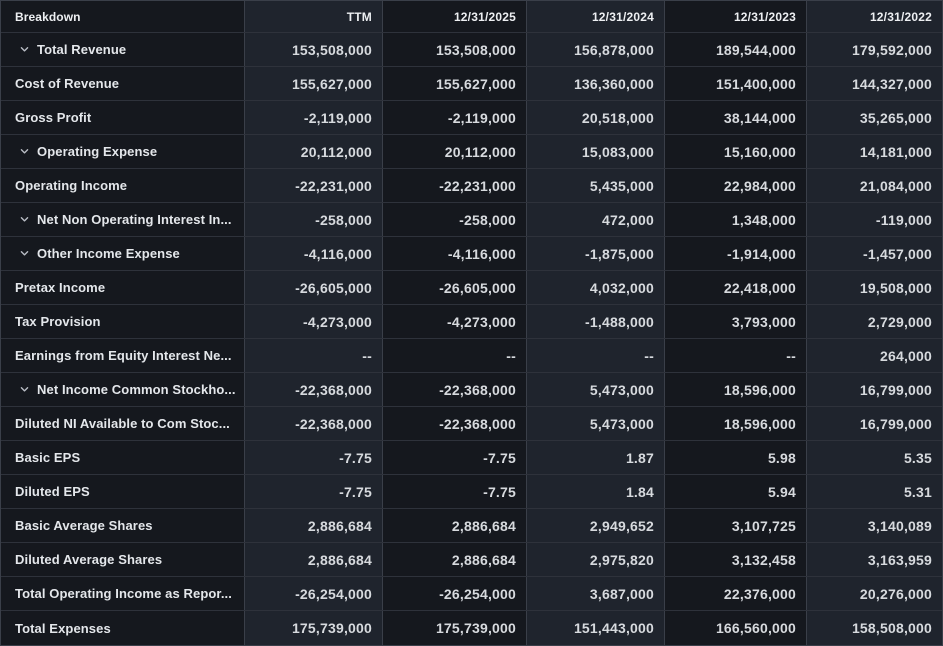 The image size is (943, 646). I want to click on value-cell: 3,163,959, so click(874, 559).